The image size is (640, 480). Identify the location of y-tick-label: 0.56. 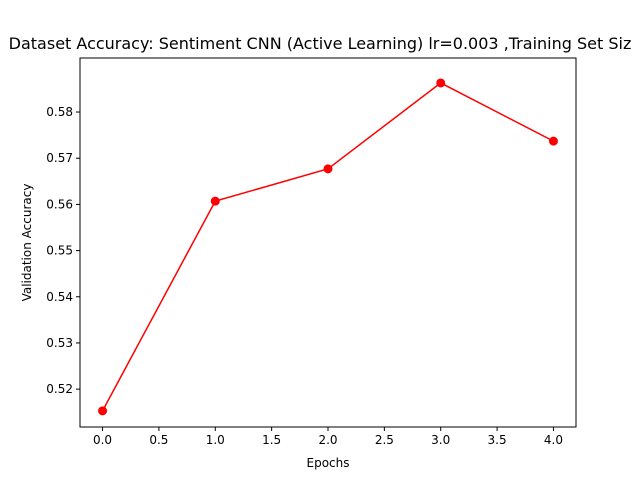
(59, 204).